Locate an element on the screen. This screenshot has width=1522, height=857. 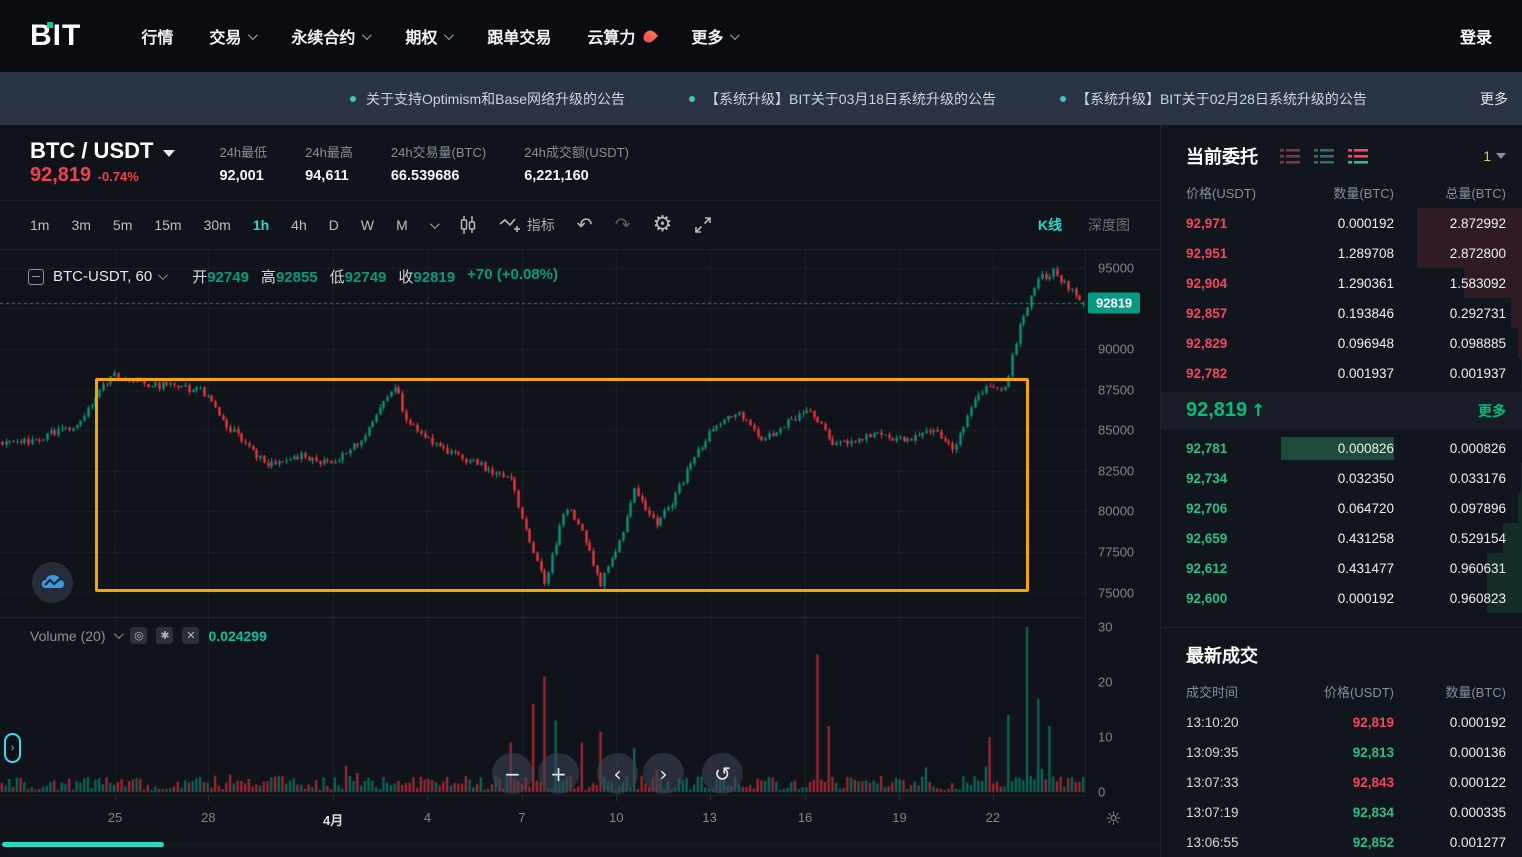
interval-15m: 15m is located at coordinates (168, 225).